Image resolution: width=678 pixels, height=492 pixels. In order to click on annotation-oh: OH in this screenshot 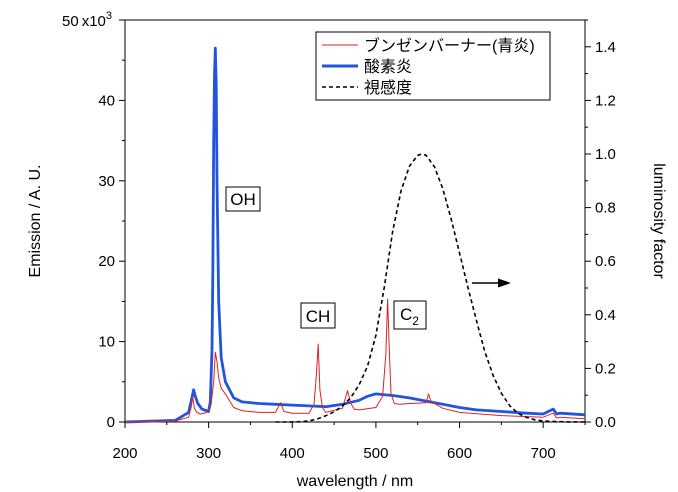, I will do `click(243, 199)`.